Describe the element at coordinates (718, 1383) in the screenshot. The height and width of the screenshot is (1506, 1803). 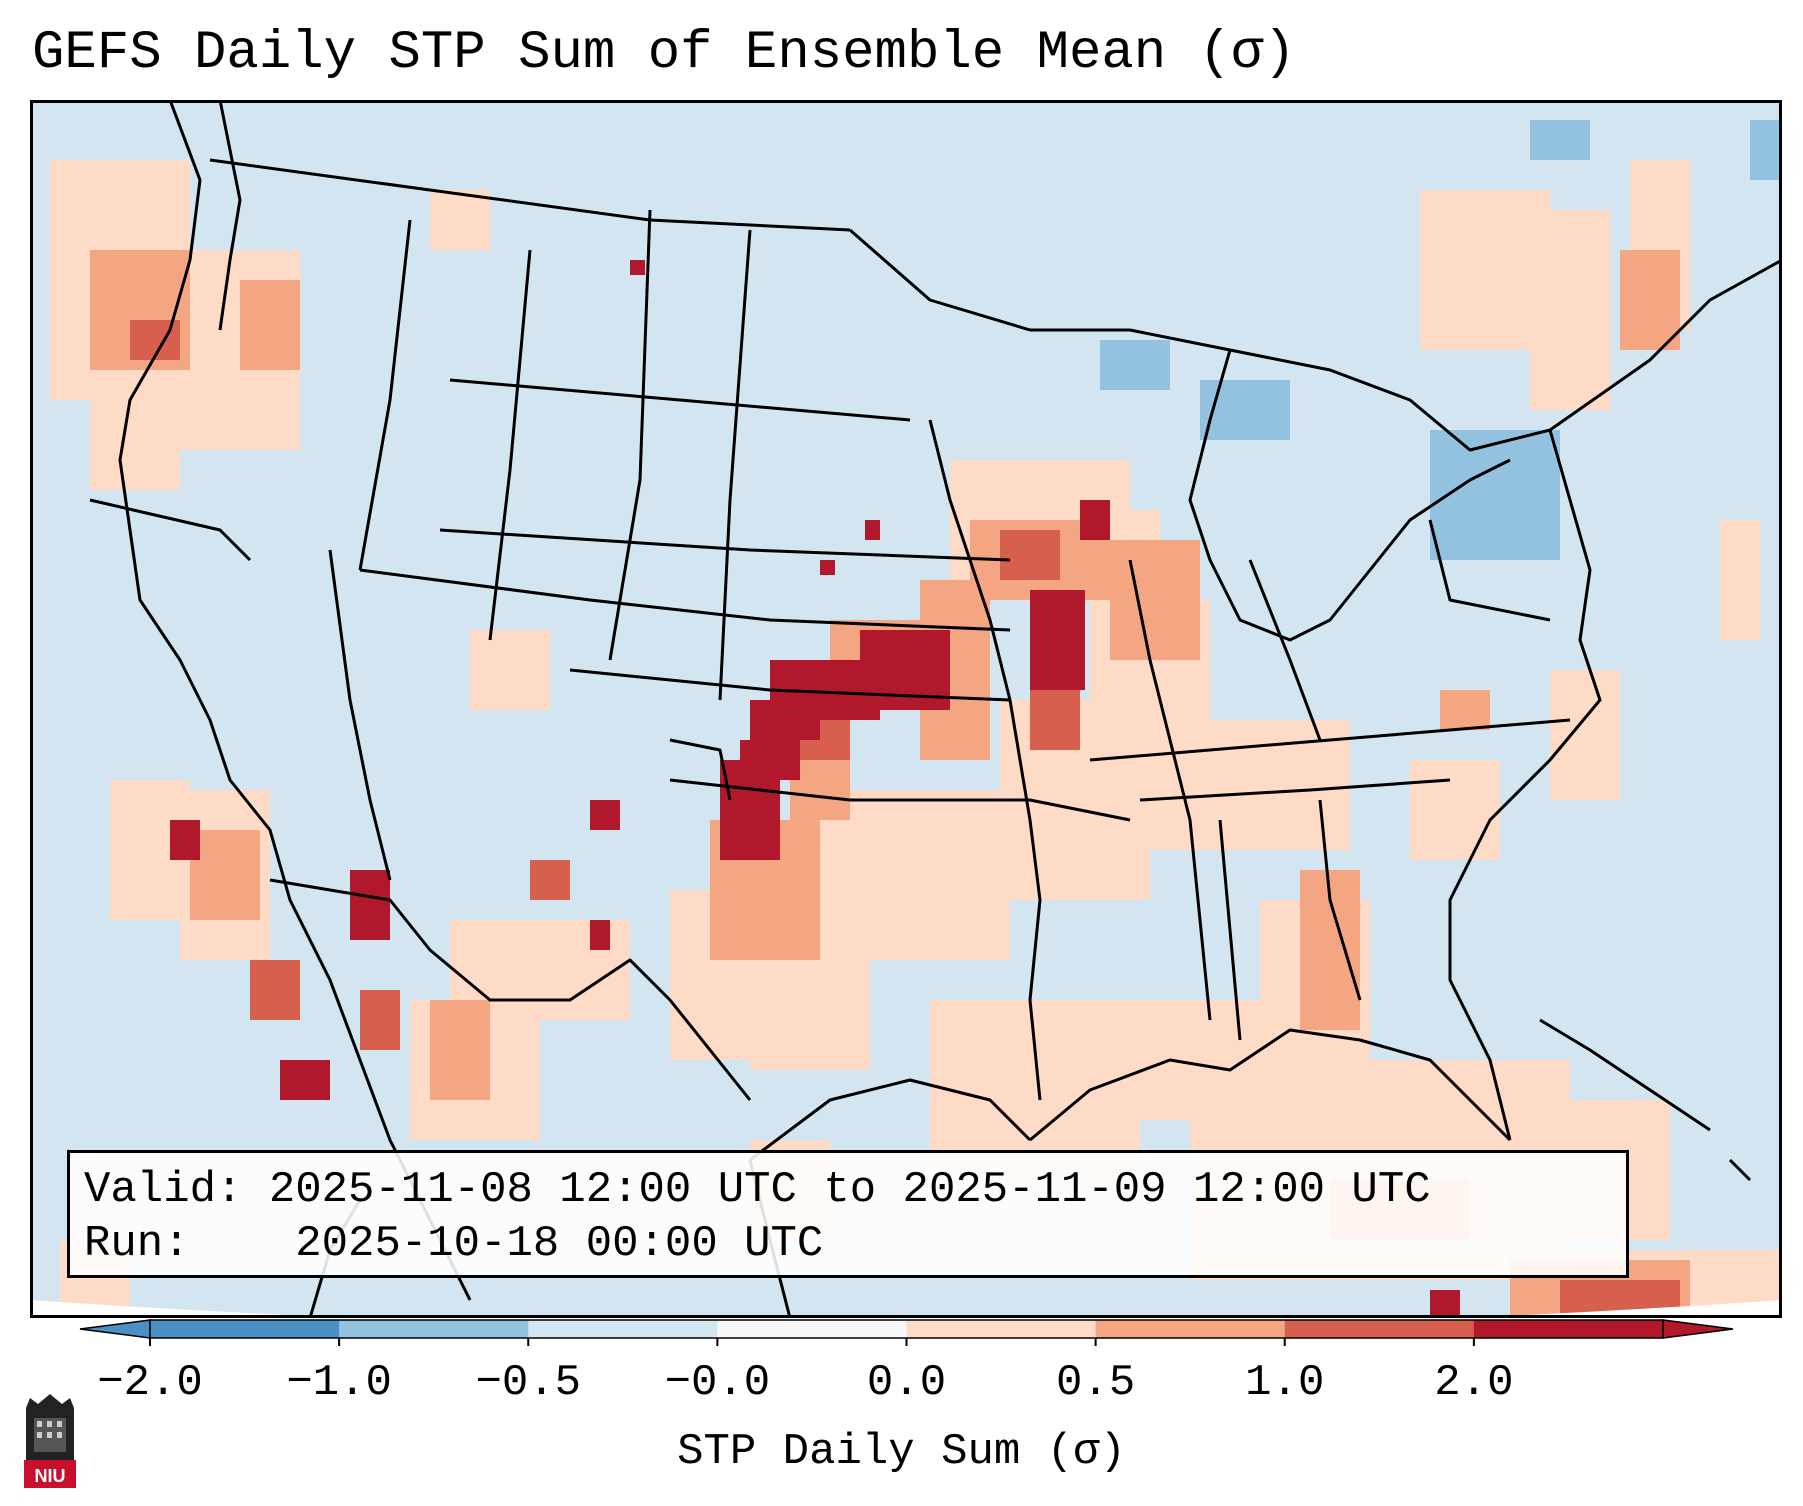
I see `colorbar-tick-label: −0.0` at that location.